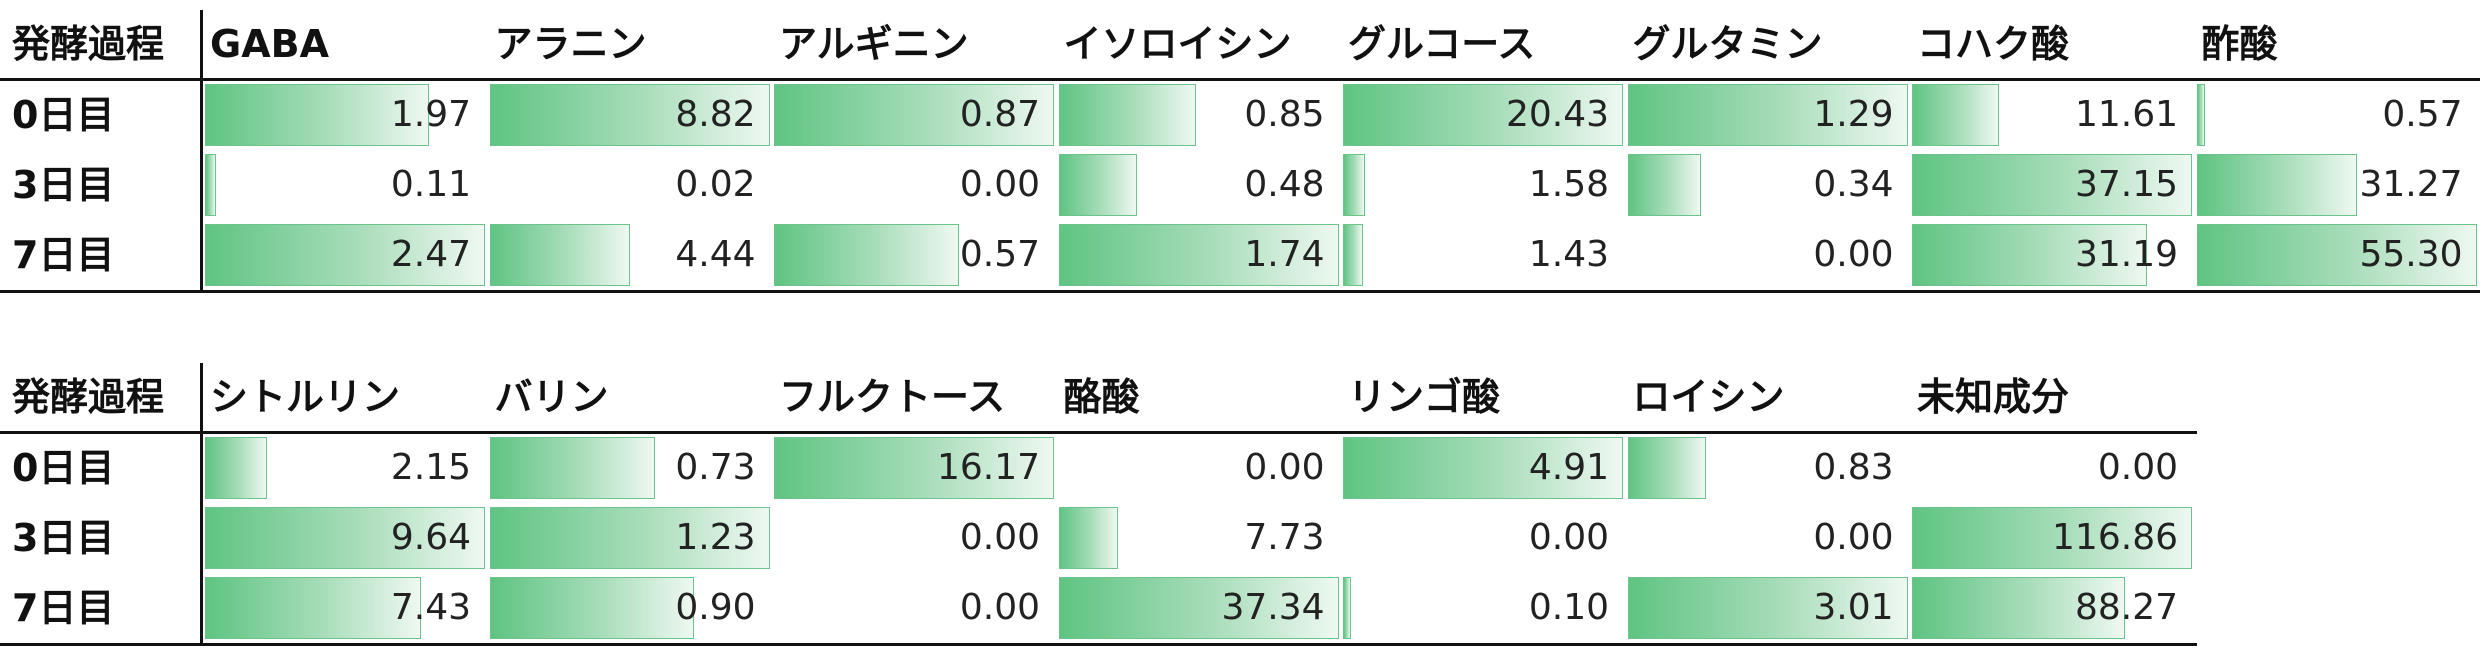  I want to click on table-row: 7日目 2.47 4.44 0.57 1.74 1.43 0.00 31.19 55.30, so click(1240, 255).